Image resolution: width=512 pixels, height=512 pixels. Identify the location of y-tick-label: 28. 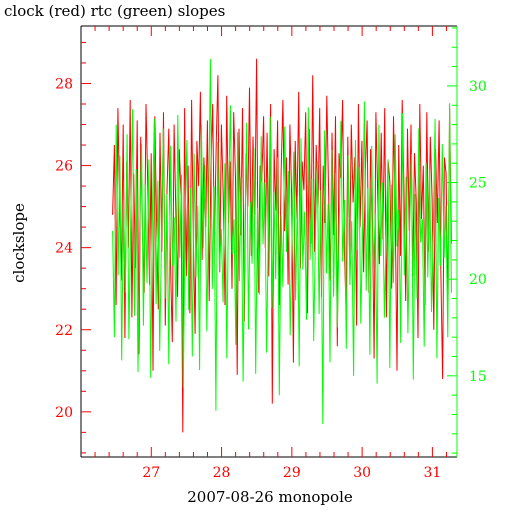
(64, 84).